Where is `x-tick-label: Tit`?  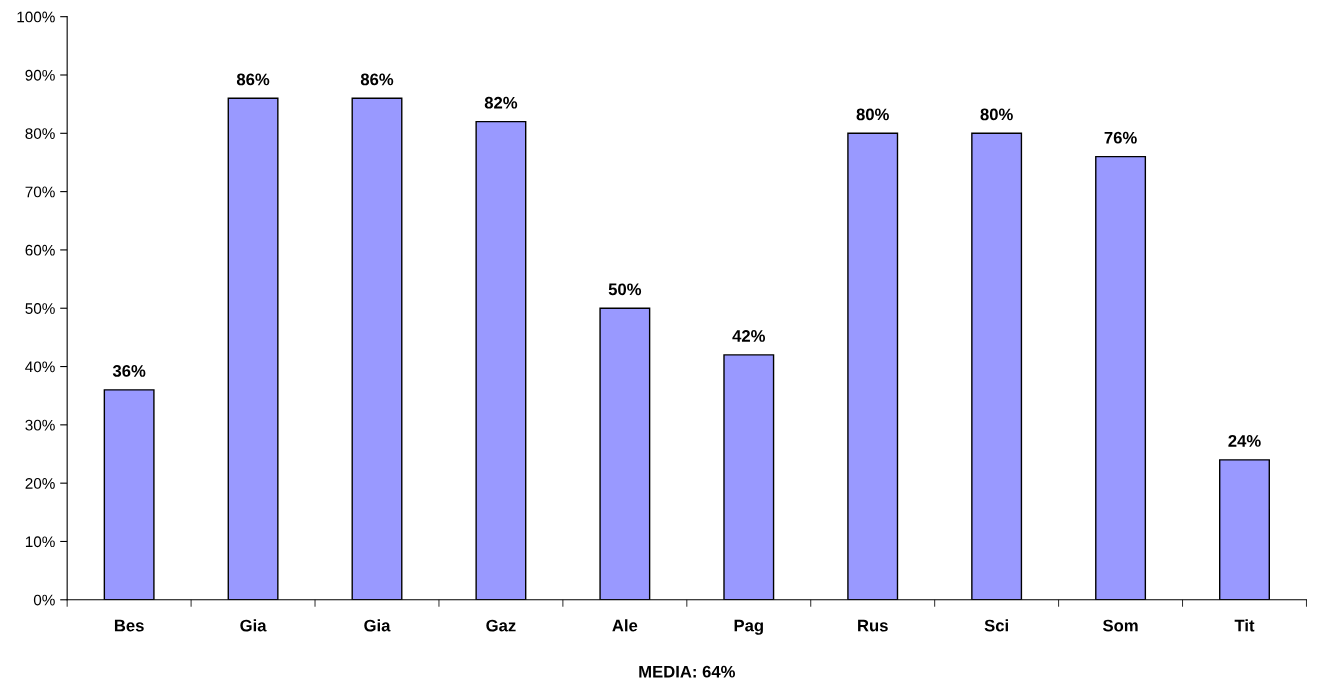 x-tick-label: Tit is located at coordinates (1244, 625).